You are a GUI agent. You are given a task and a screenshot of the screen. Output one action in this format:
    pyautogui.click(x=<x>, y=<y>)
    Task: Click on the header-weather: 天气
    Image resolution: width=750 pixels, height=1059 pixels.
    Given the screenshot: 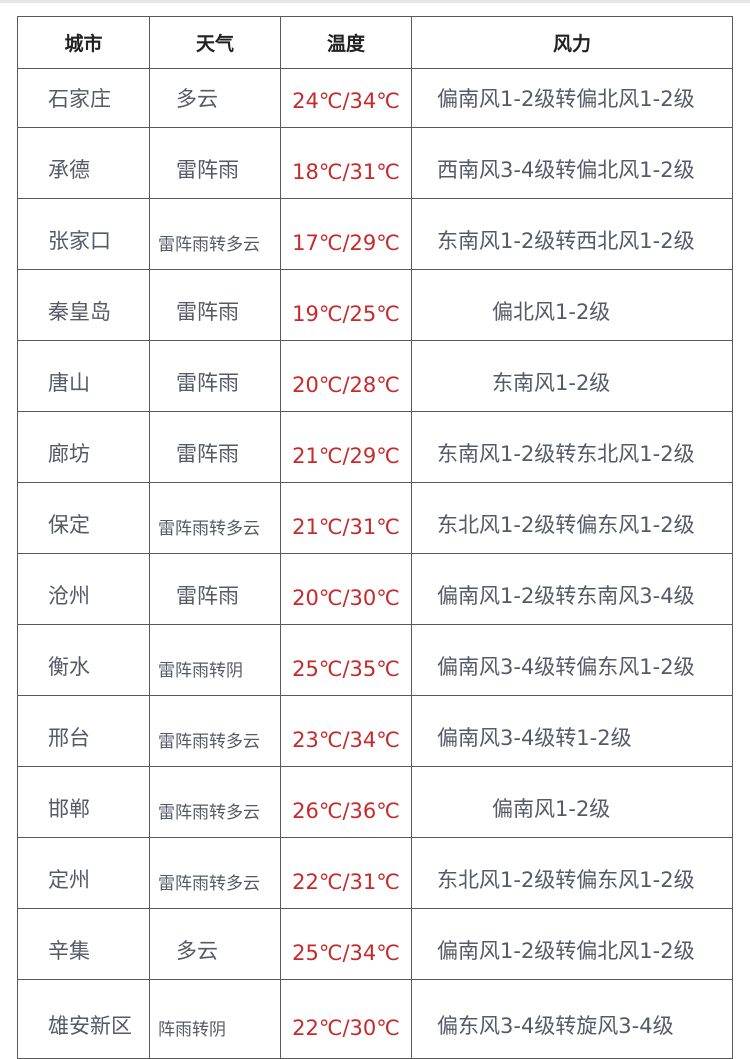 What is the action you would take?
    pyautogui.click(x=215, y=42)
    